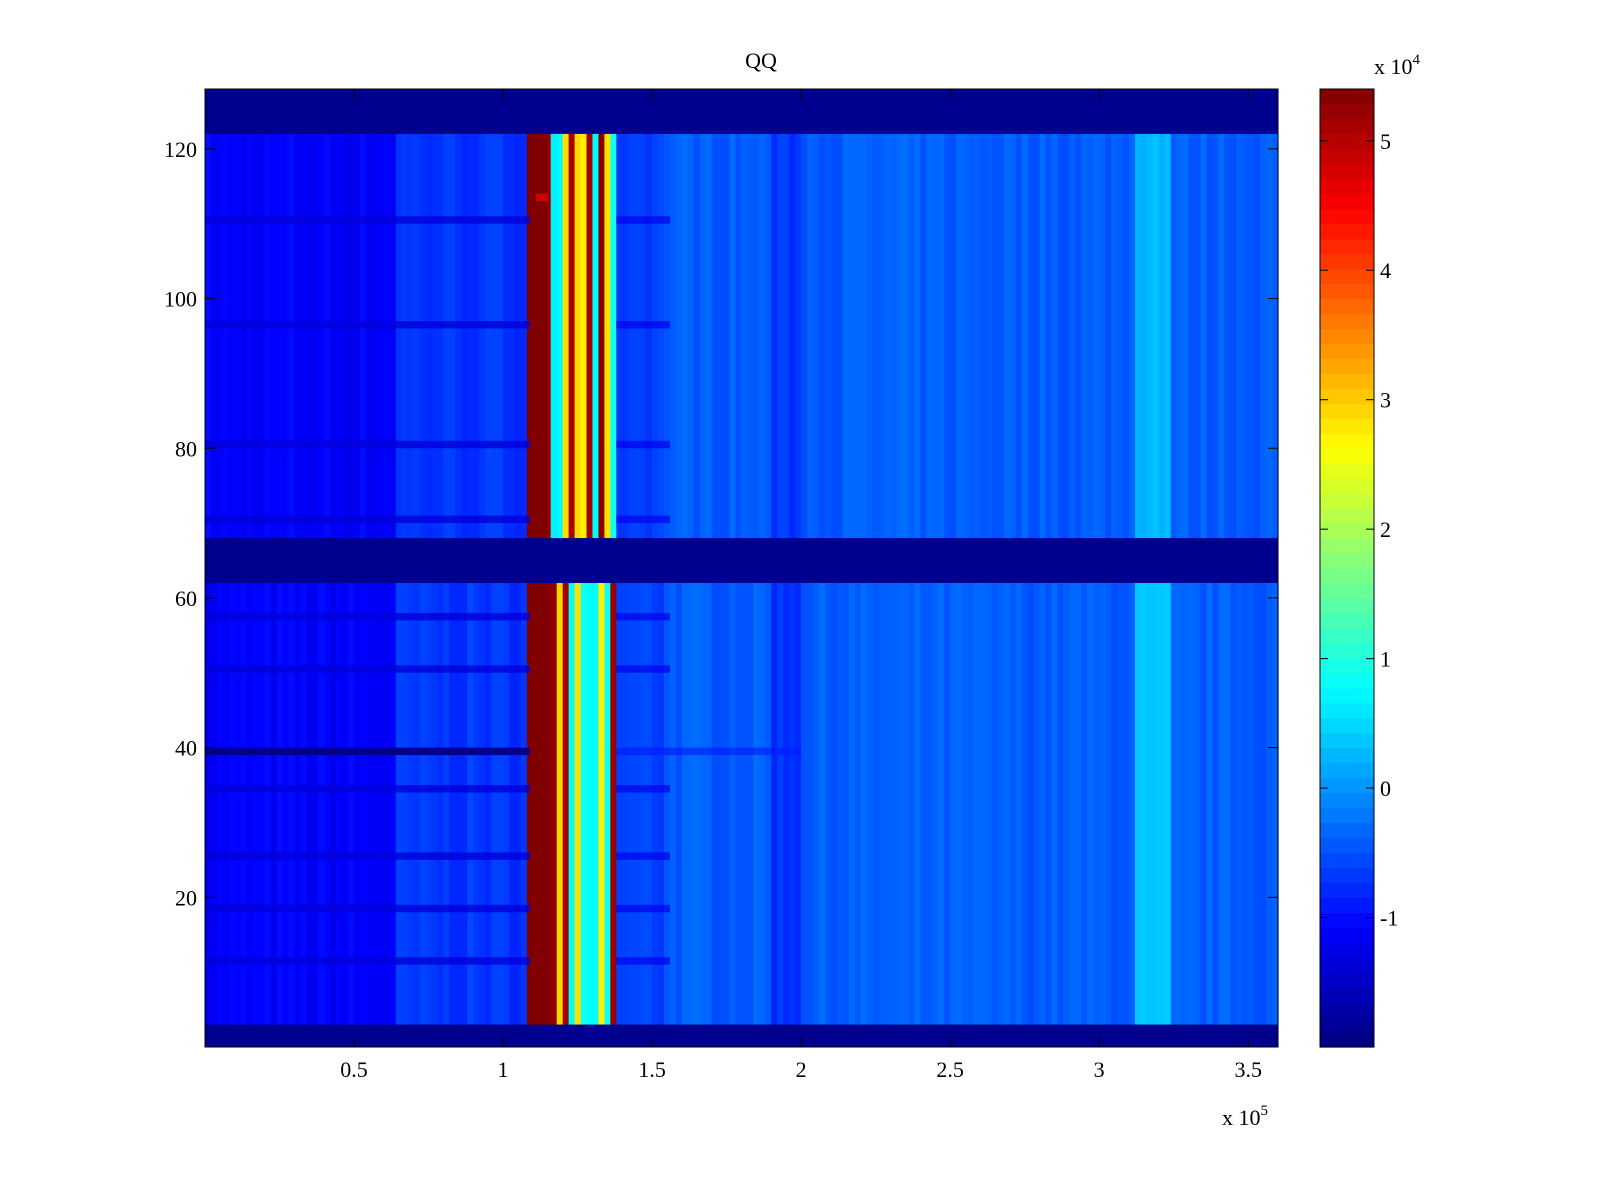 The height and width of the screenshot is (1200, 1600). What do you see at coordinates (180, 299) in the screenshot?
I see `y-tick-label: 100` at bounding box center [180, 299].